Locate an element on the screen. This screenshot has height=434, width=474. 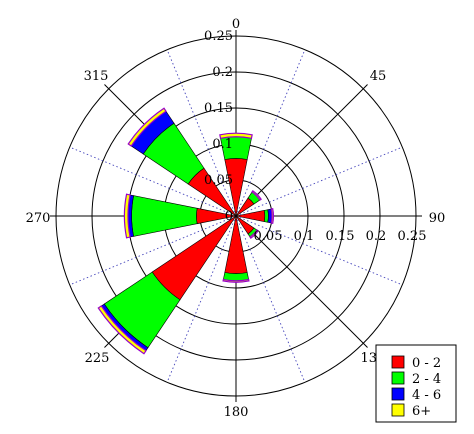
legend-item-3: 6+ is located at coordinates (411, 411).